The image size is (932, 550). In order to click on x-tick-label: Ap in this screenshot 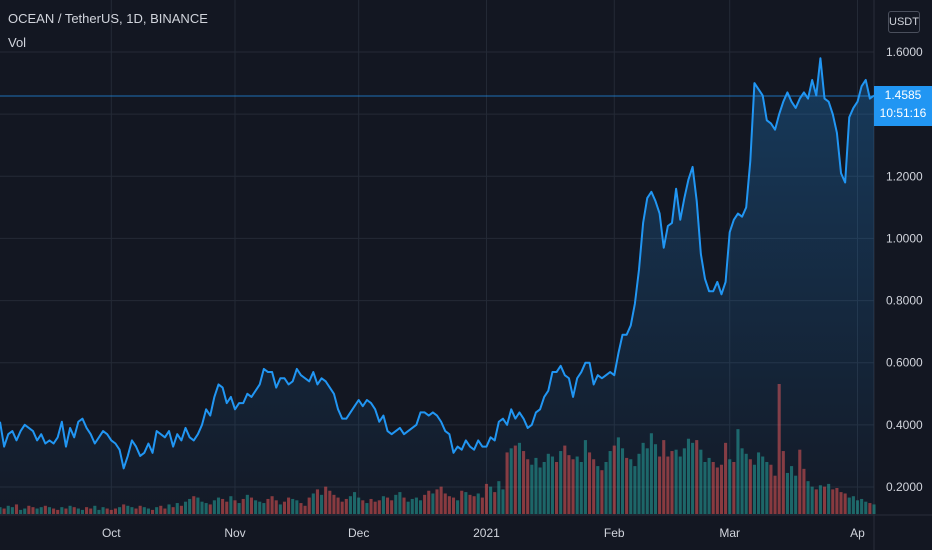, I will do `click(857, 533)`.